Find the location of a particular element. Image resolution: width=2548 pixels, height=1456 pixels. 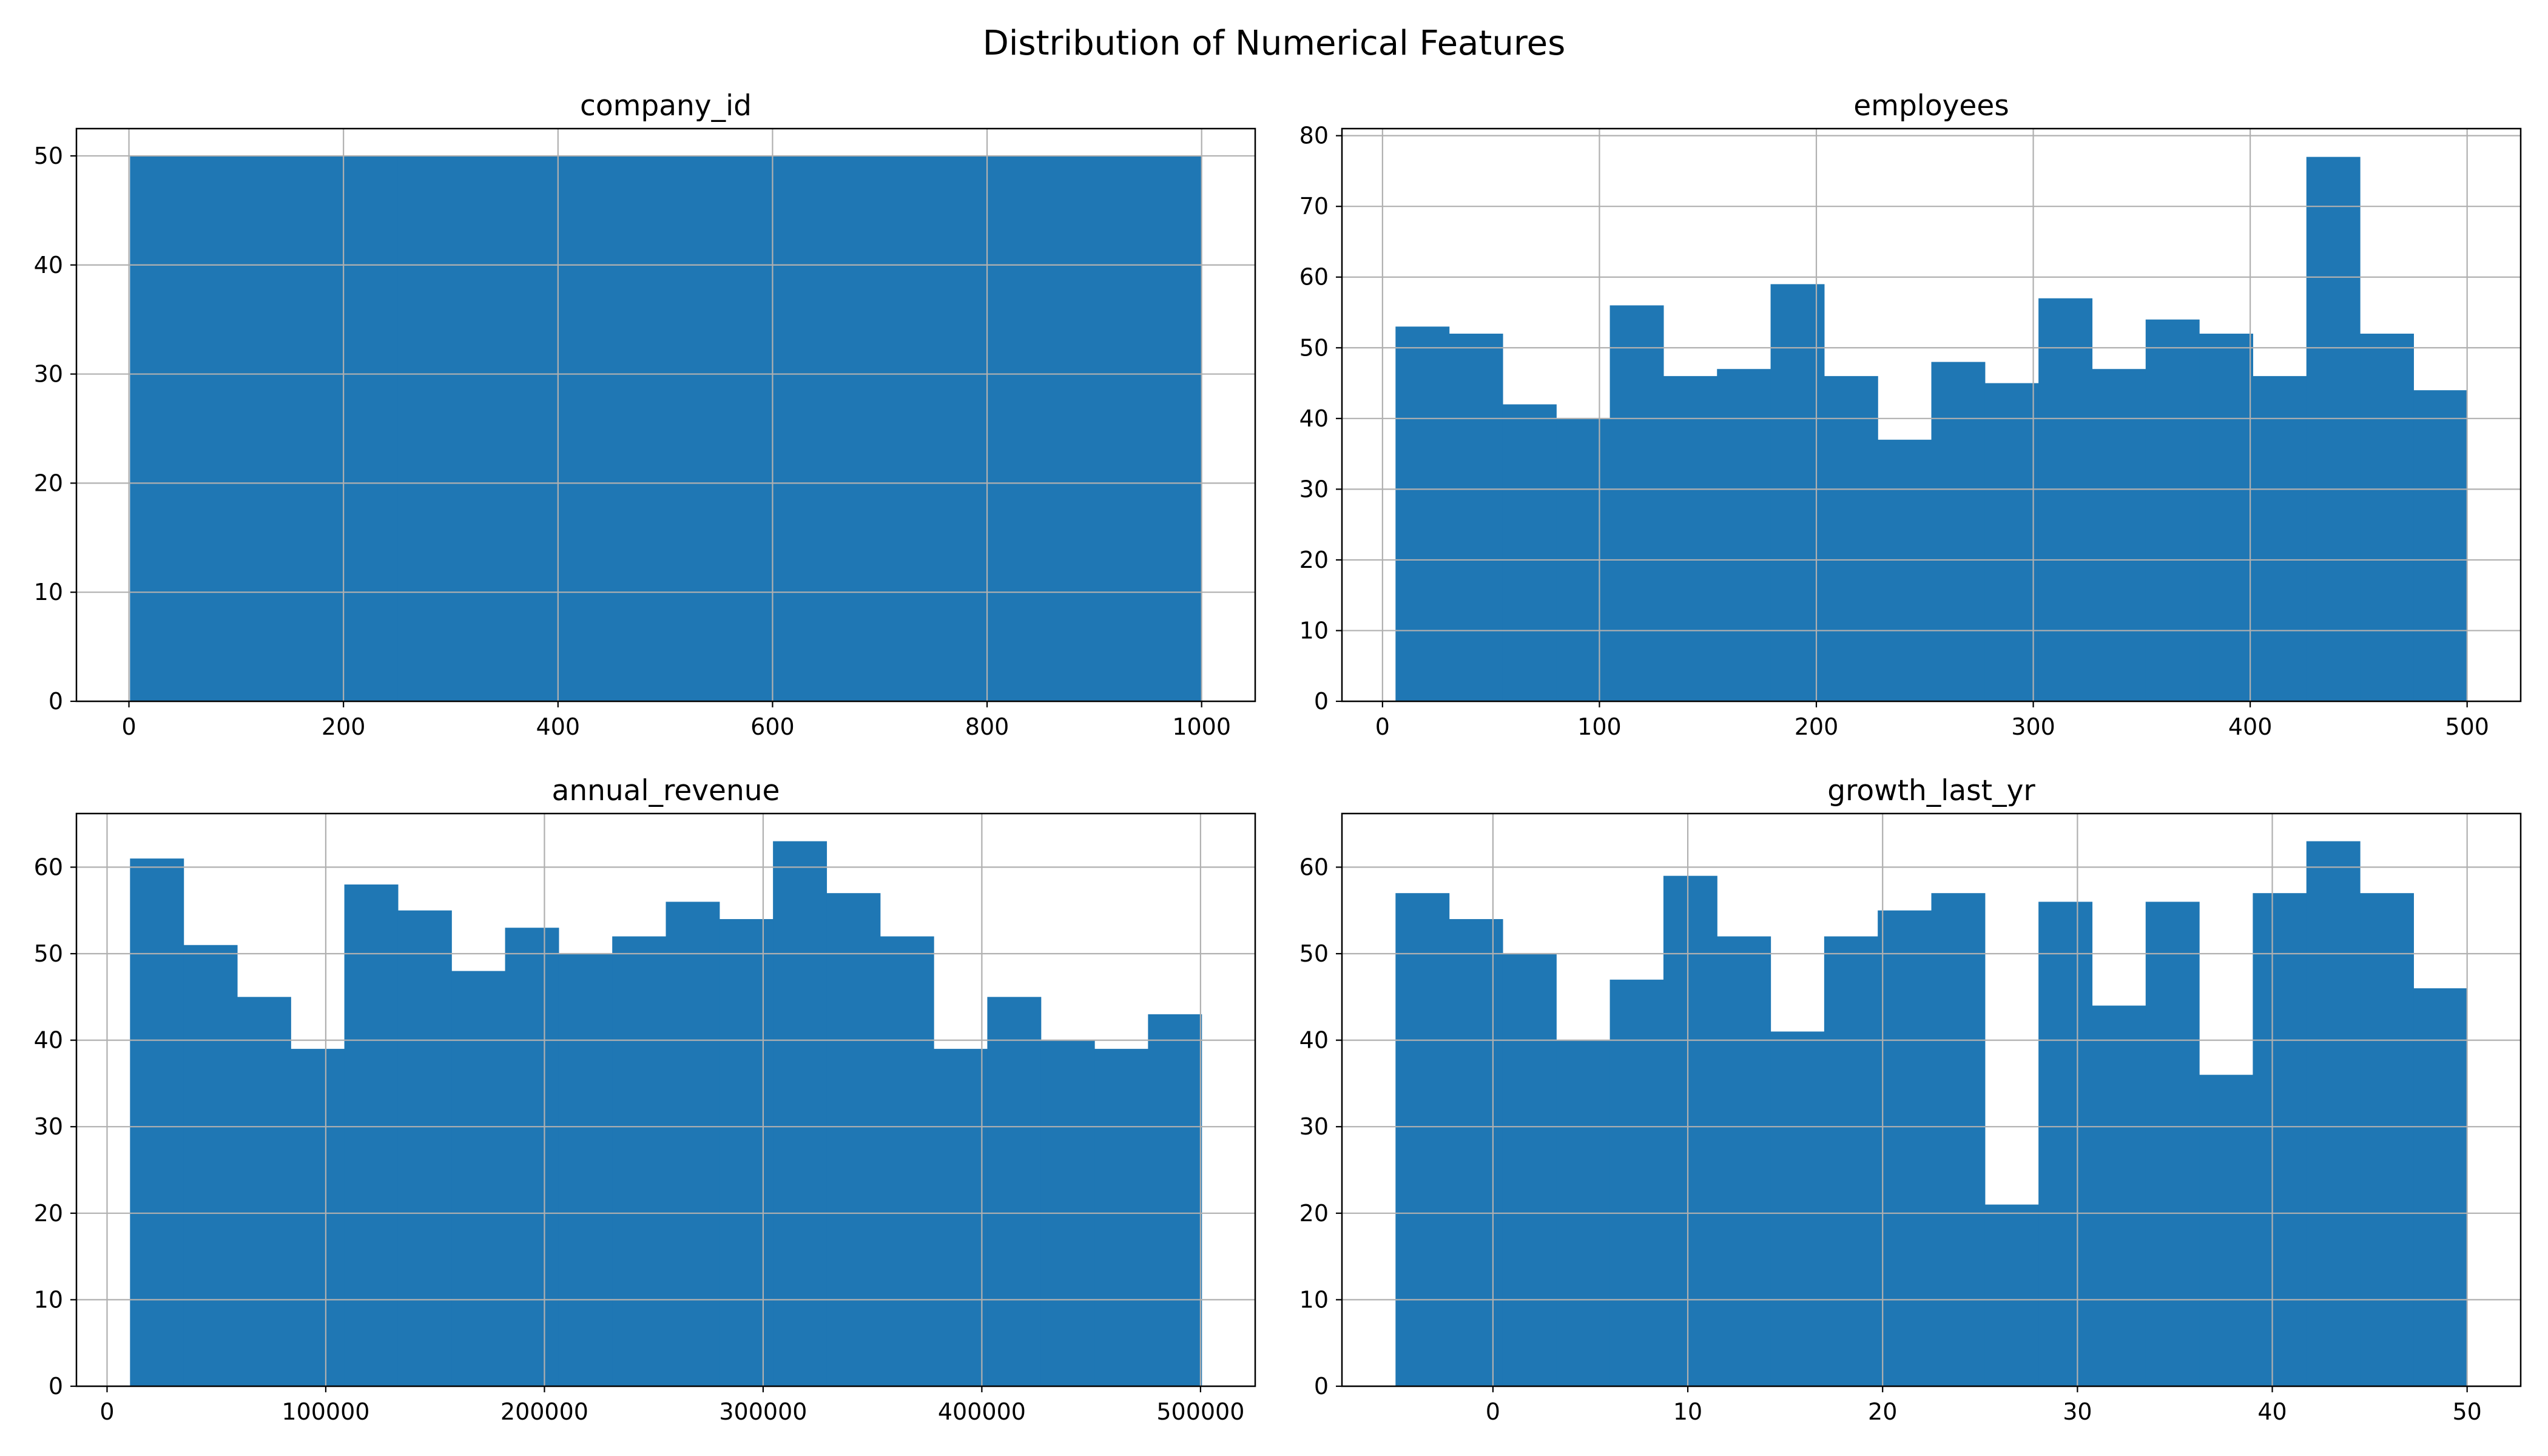

x-tick-label: 300 is located at coordinates (2033, 726).